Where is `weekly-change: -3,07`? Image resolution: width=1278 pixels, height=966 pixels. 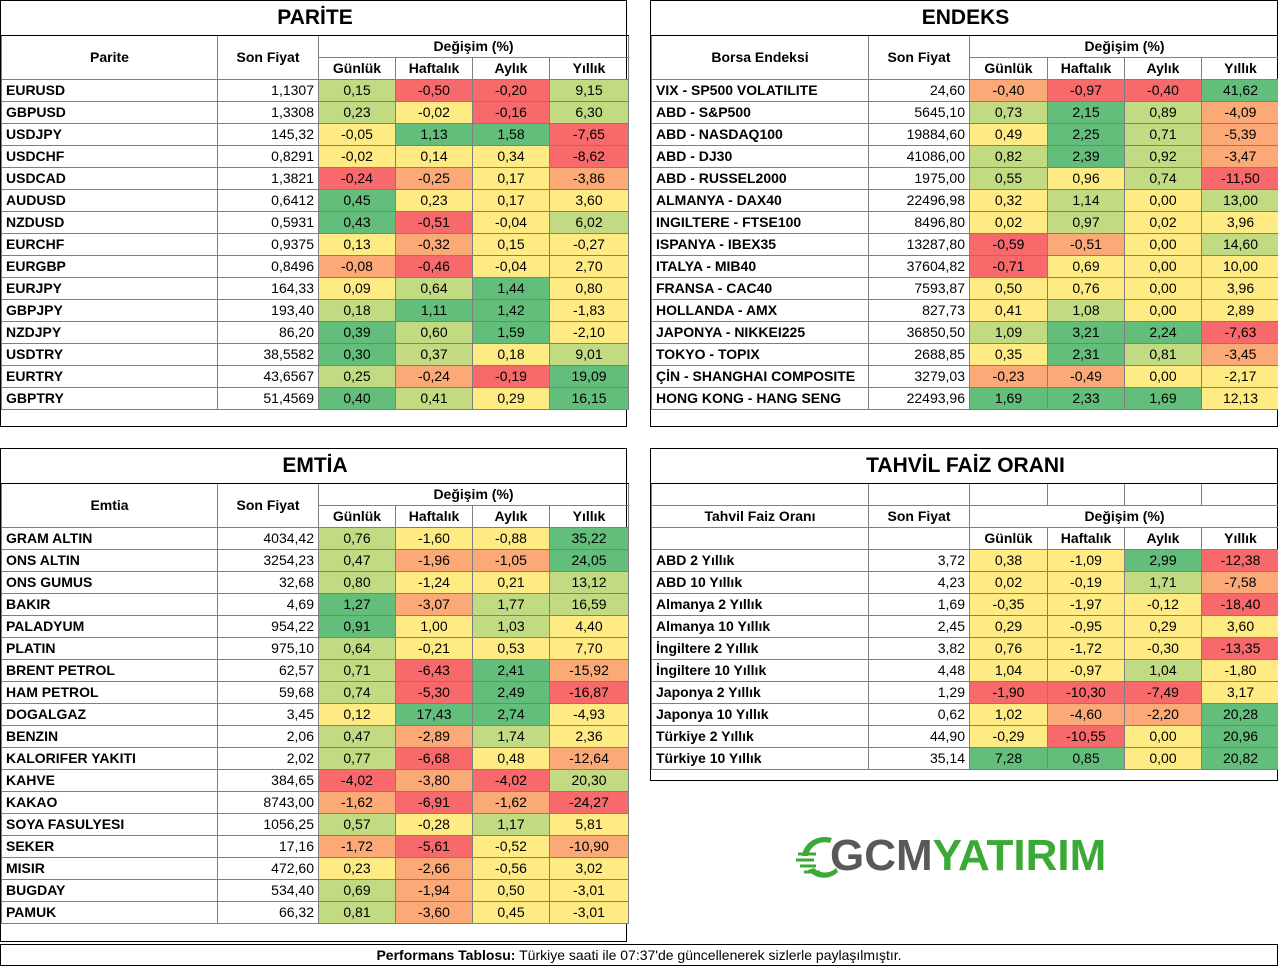
weekly-change: -3,07 is located at coordinates (434, 604).